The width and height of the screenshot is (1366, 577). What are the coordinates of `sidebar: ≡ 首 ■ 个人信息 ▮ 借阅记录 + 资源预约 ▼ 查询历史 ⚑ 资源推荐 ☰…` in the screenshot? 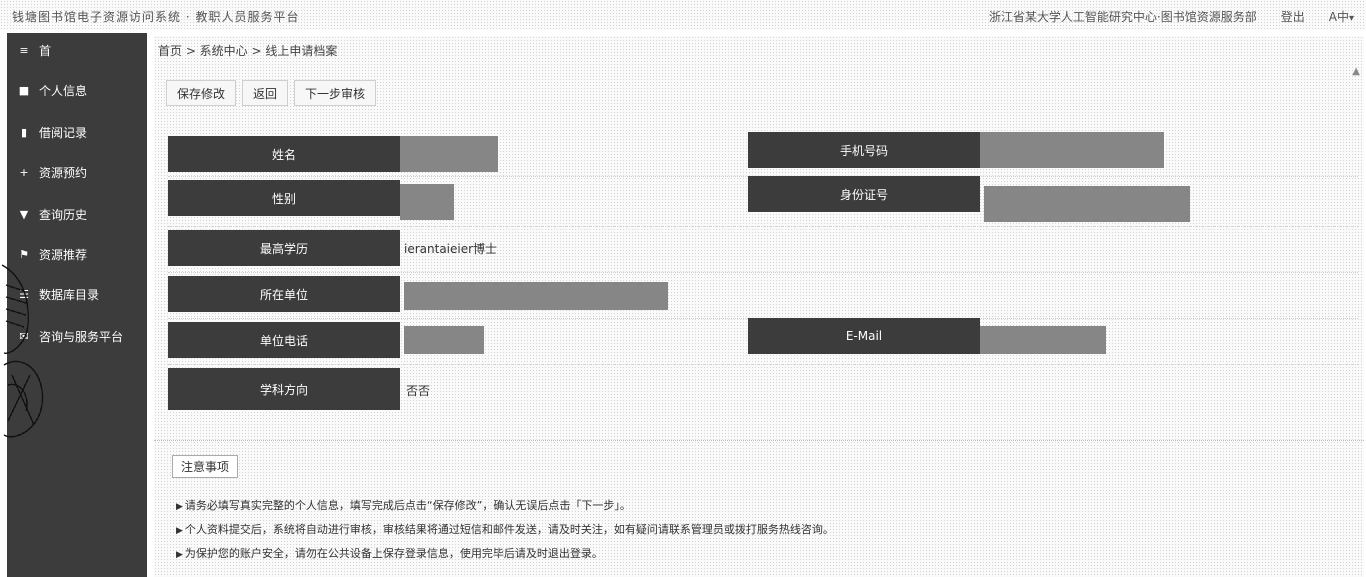 It's located at (77, 305).